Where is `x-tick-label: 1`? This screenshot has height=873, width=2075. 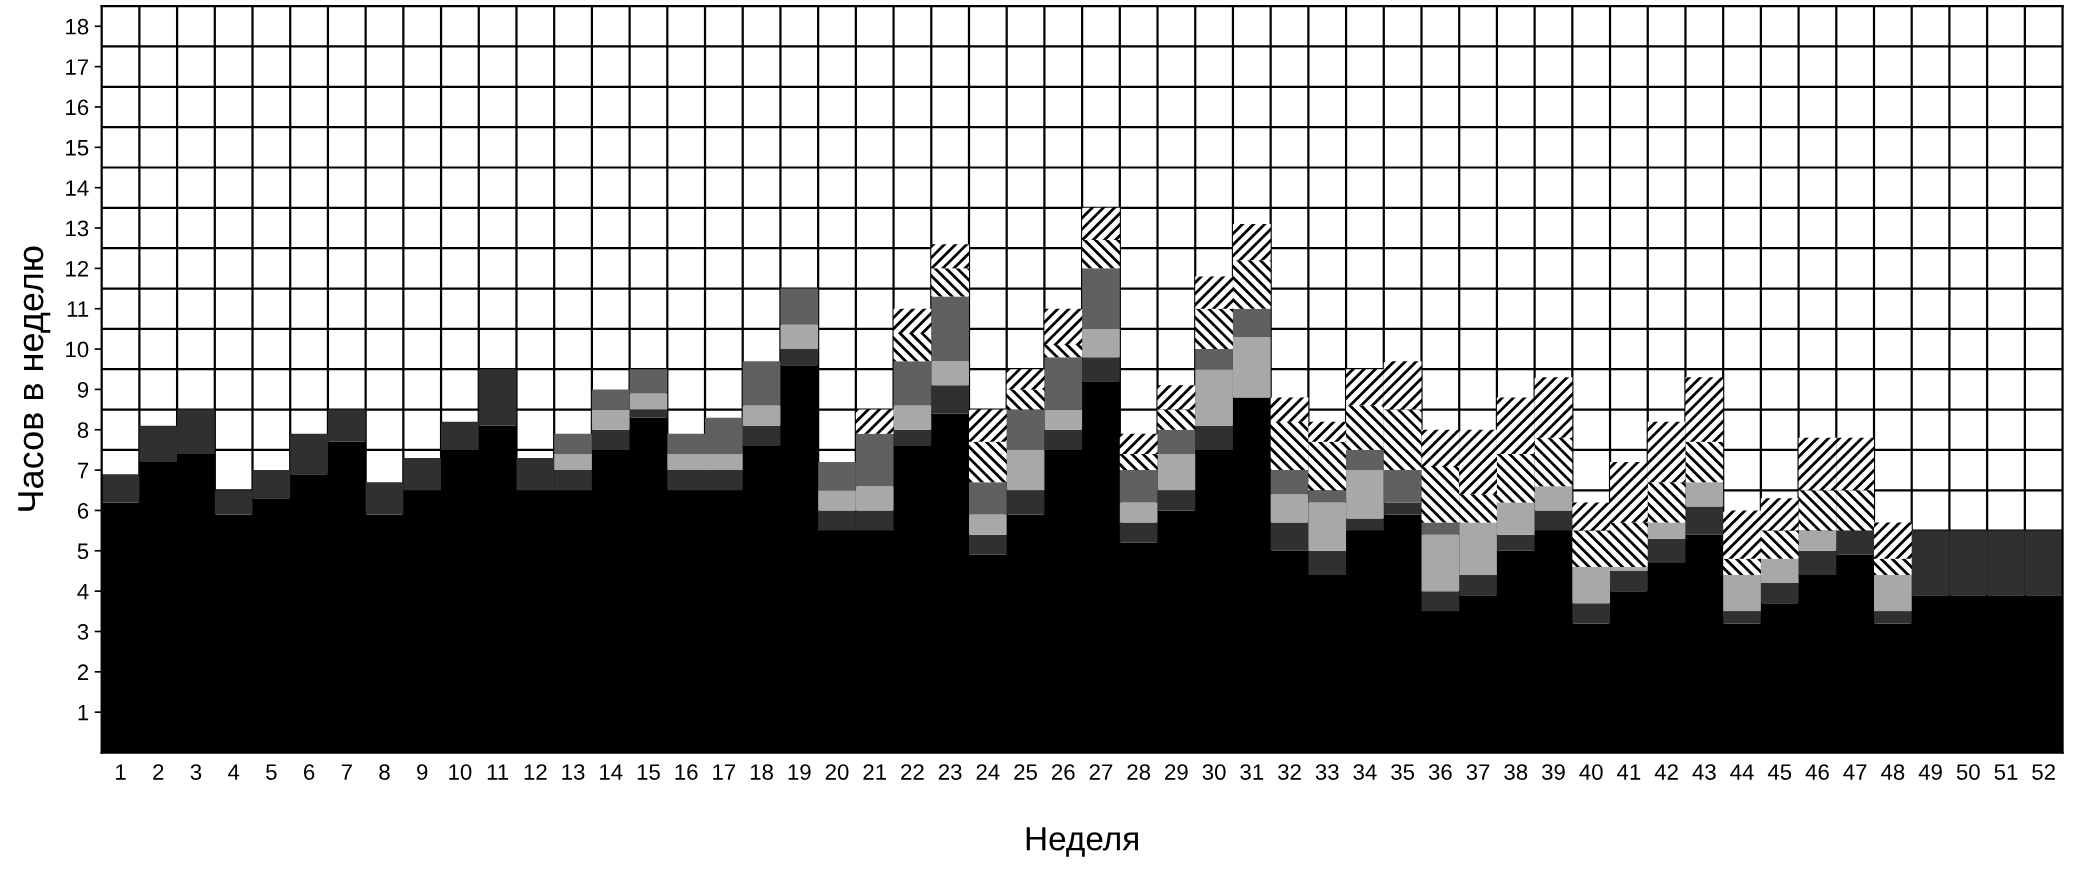
x-tick-label: 1 is located at coordinates (121, 772).